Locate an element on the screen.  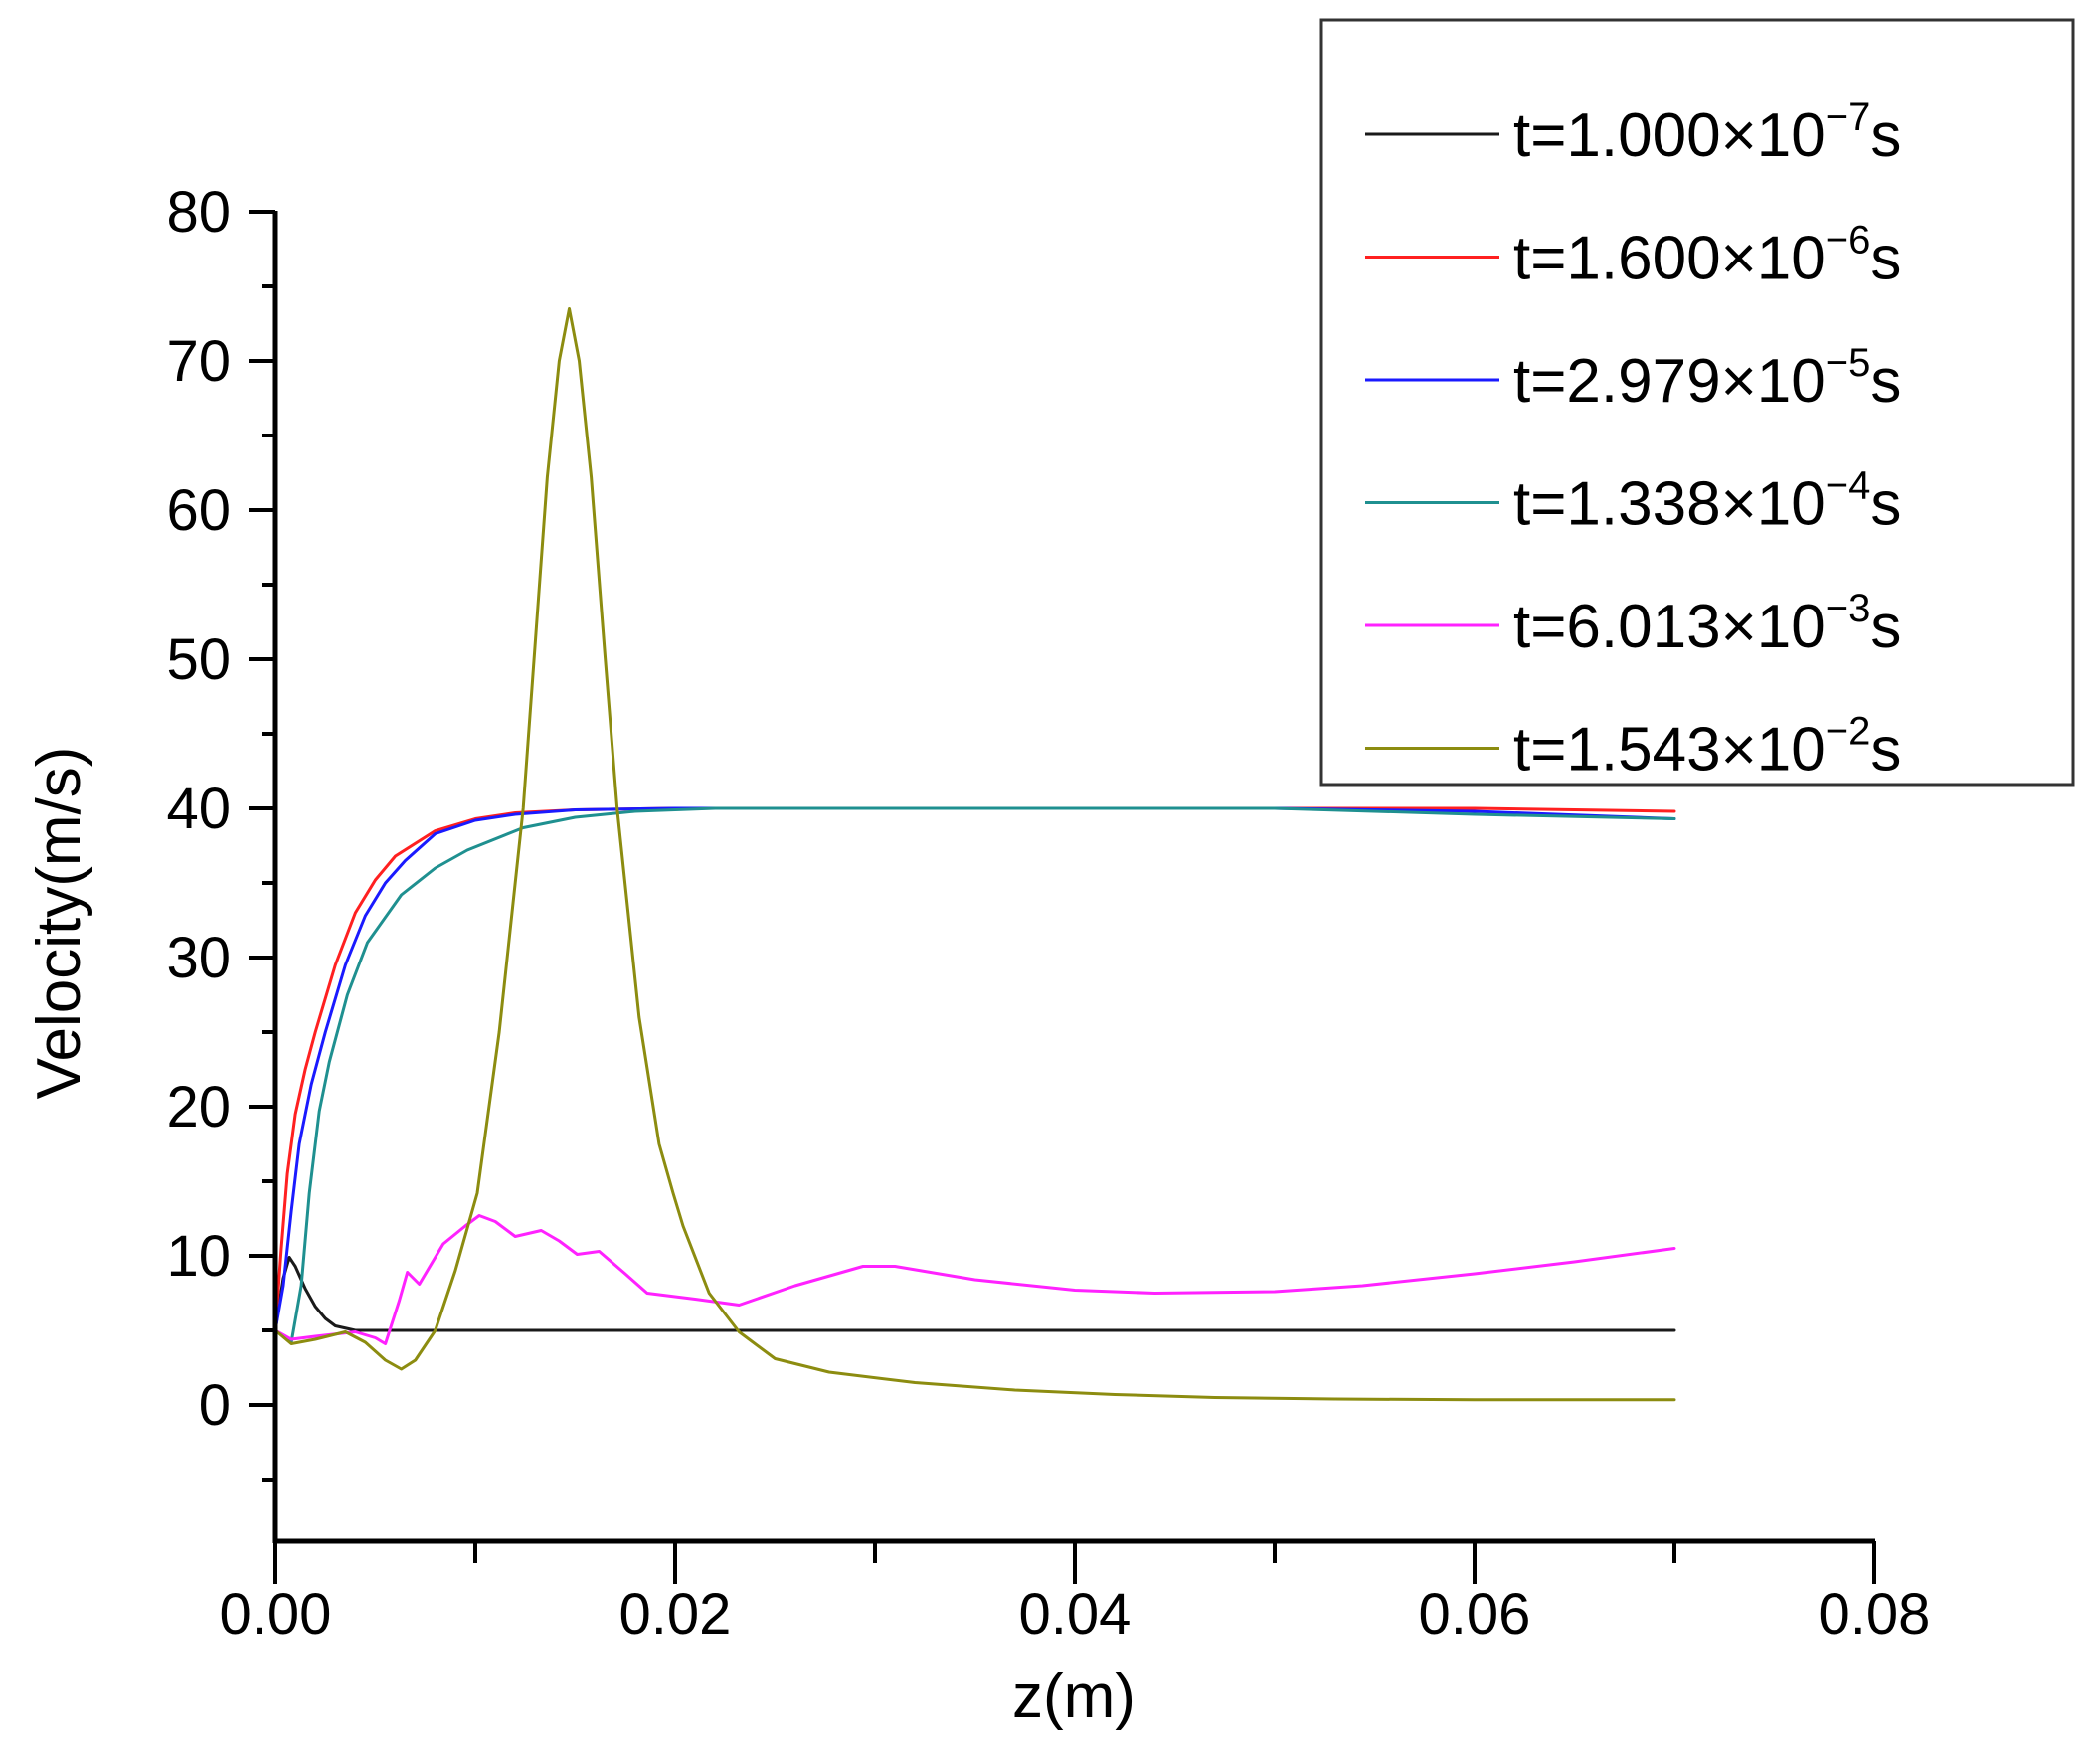
y-tick-label: 0 is located at coordinates (215, 1406).